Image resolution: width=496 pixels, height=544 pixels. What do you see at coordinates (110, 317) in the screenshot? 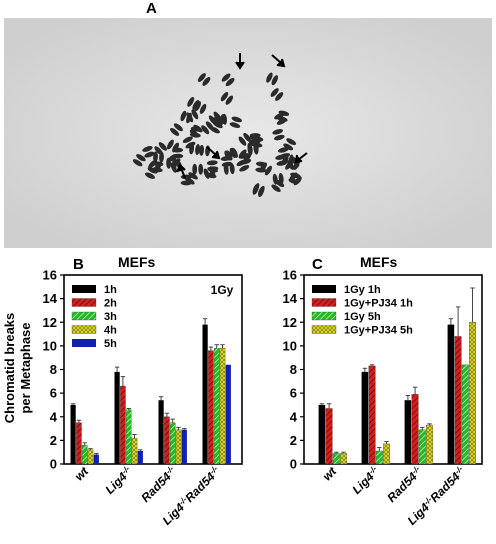
I see `legend-label: 3h` at bounding box center [110, 317].